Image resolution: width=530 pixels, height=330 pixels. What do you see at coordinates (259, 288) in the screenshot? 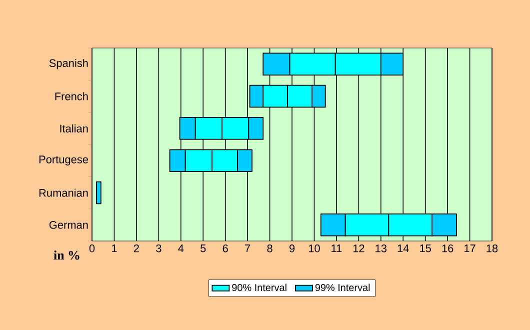
I see `legend-label: 90% Interval` at bounding box center [259, 288].